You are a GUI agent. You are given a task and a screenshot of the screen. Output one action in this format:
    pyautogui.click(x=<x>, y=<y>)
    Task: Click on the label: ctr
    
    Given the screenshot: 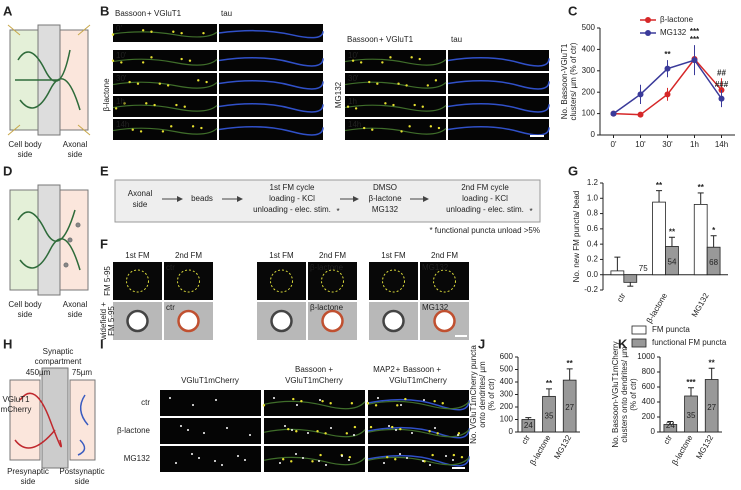 What is the action you would take?
    pyautogui.click(x=170, y=307)
    